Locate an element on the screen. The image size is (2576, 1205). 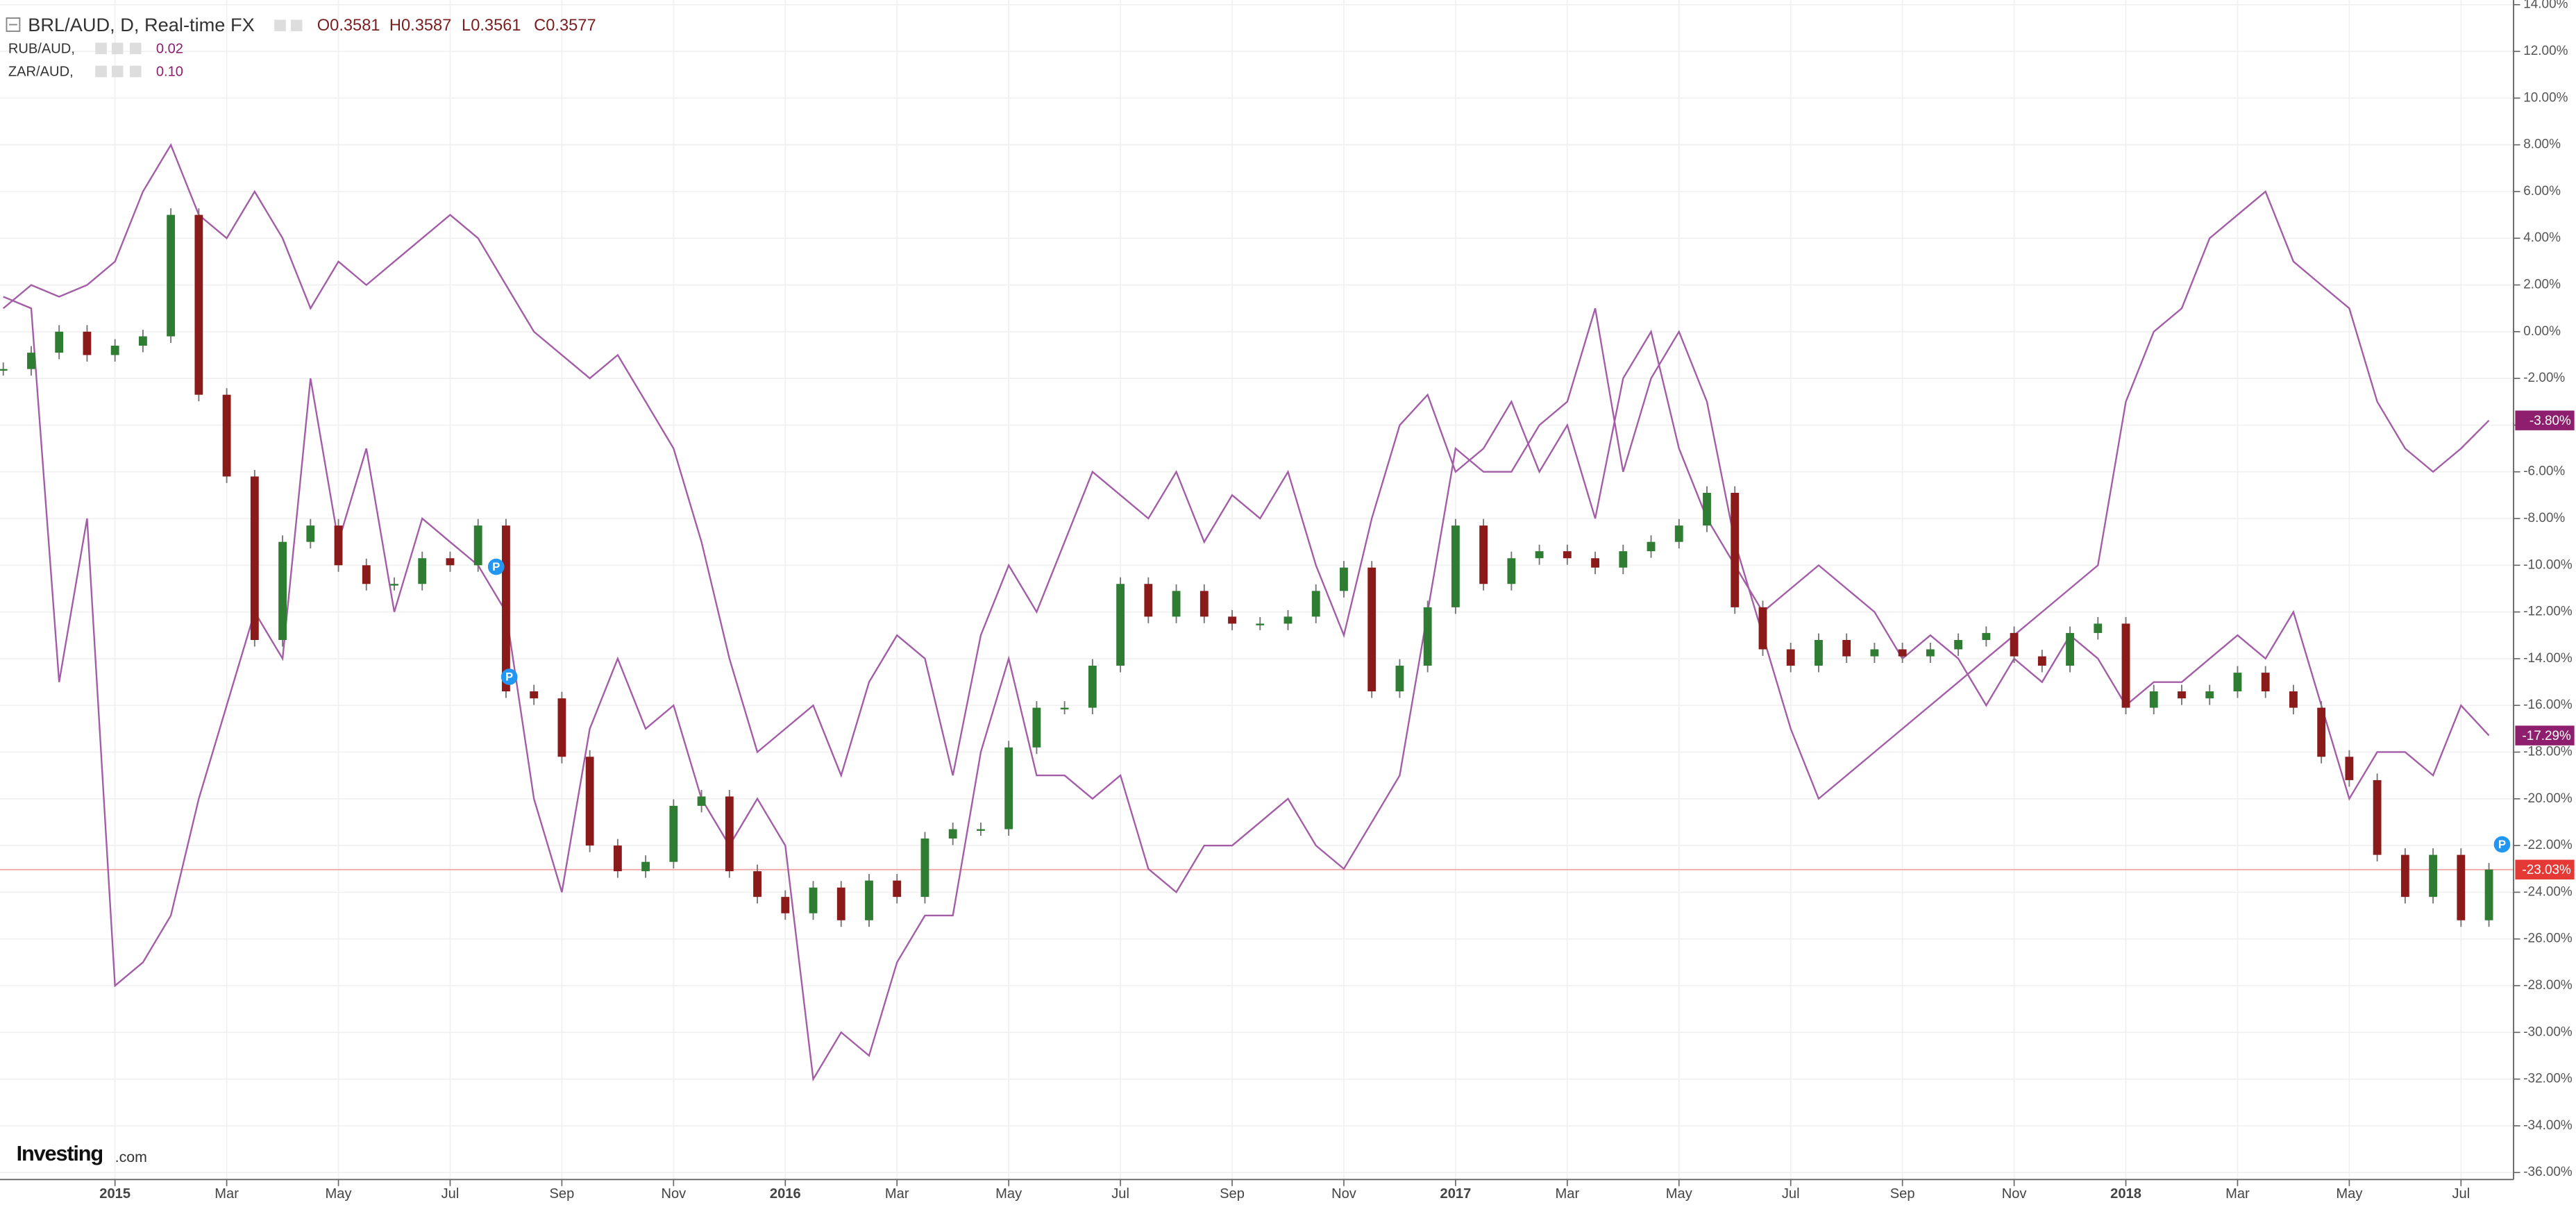
y-tick-label: 0.00% is located at coordinates (2542, 331).